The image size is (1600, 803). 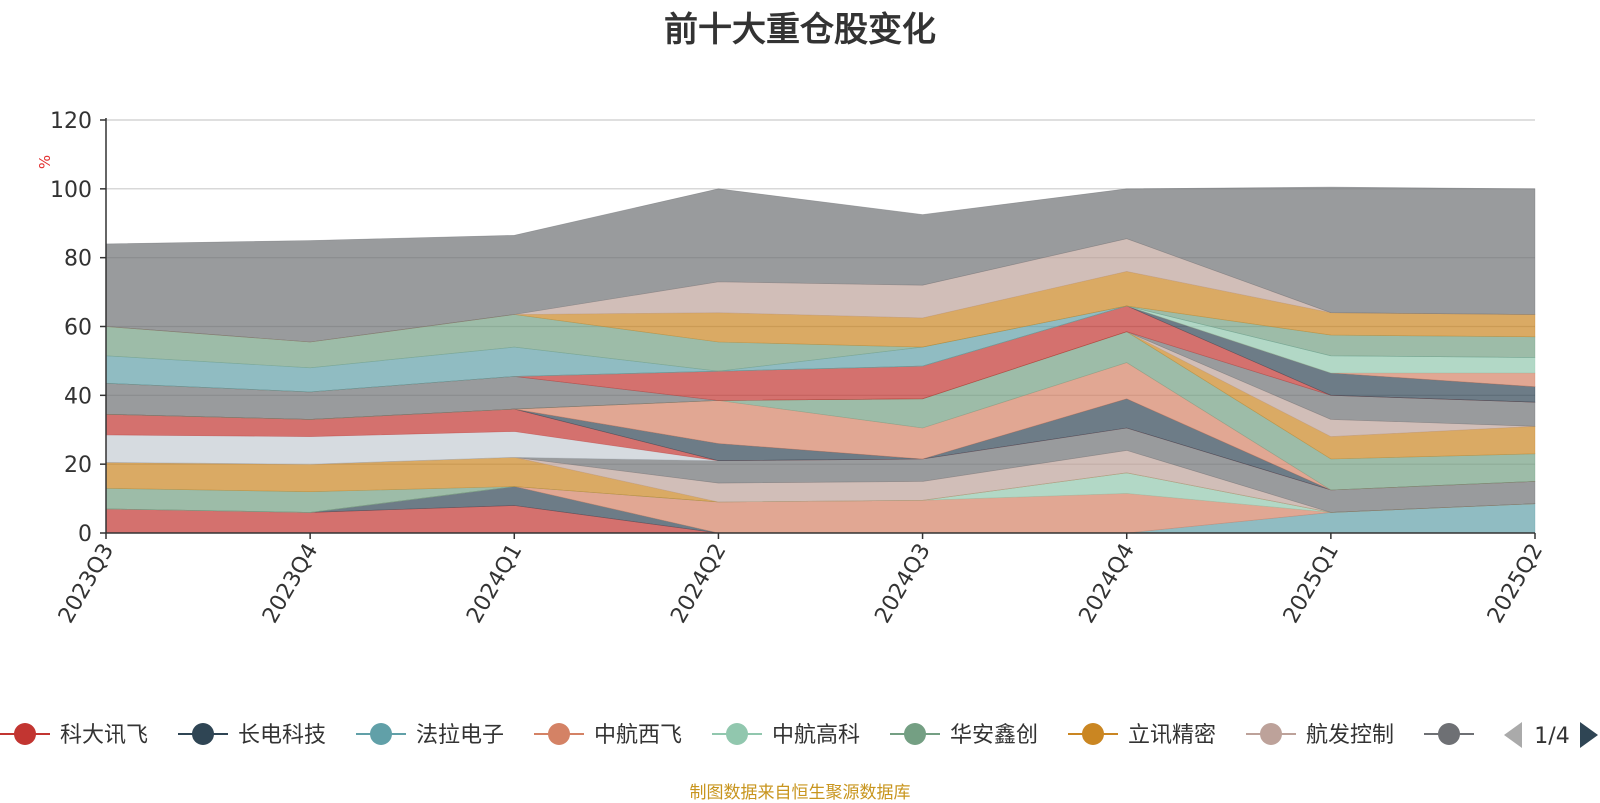 I want to click on legend-item: 科大讯飞, so click(x=74, y=735).